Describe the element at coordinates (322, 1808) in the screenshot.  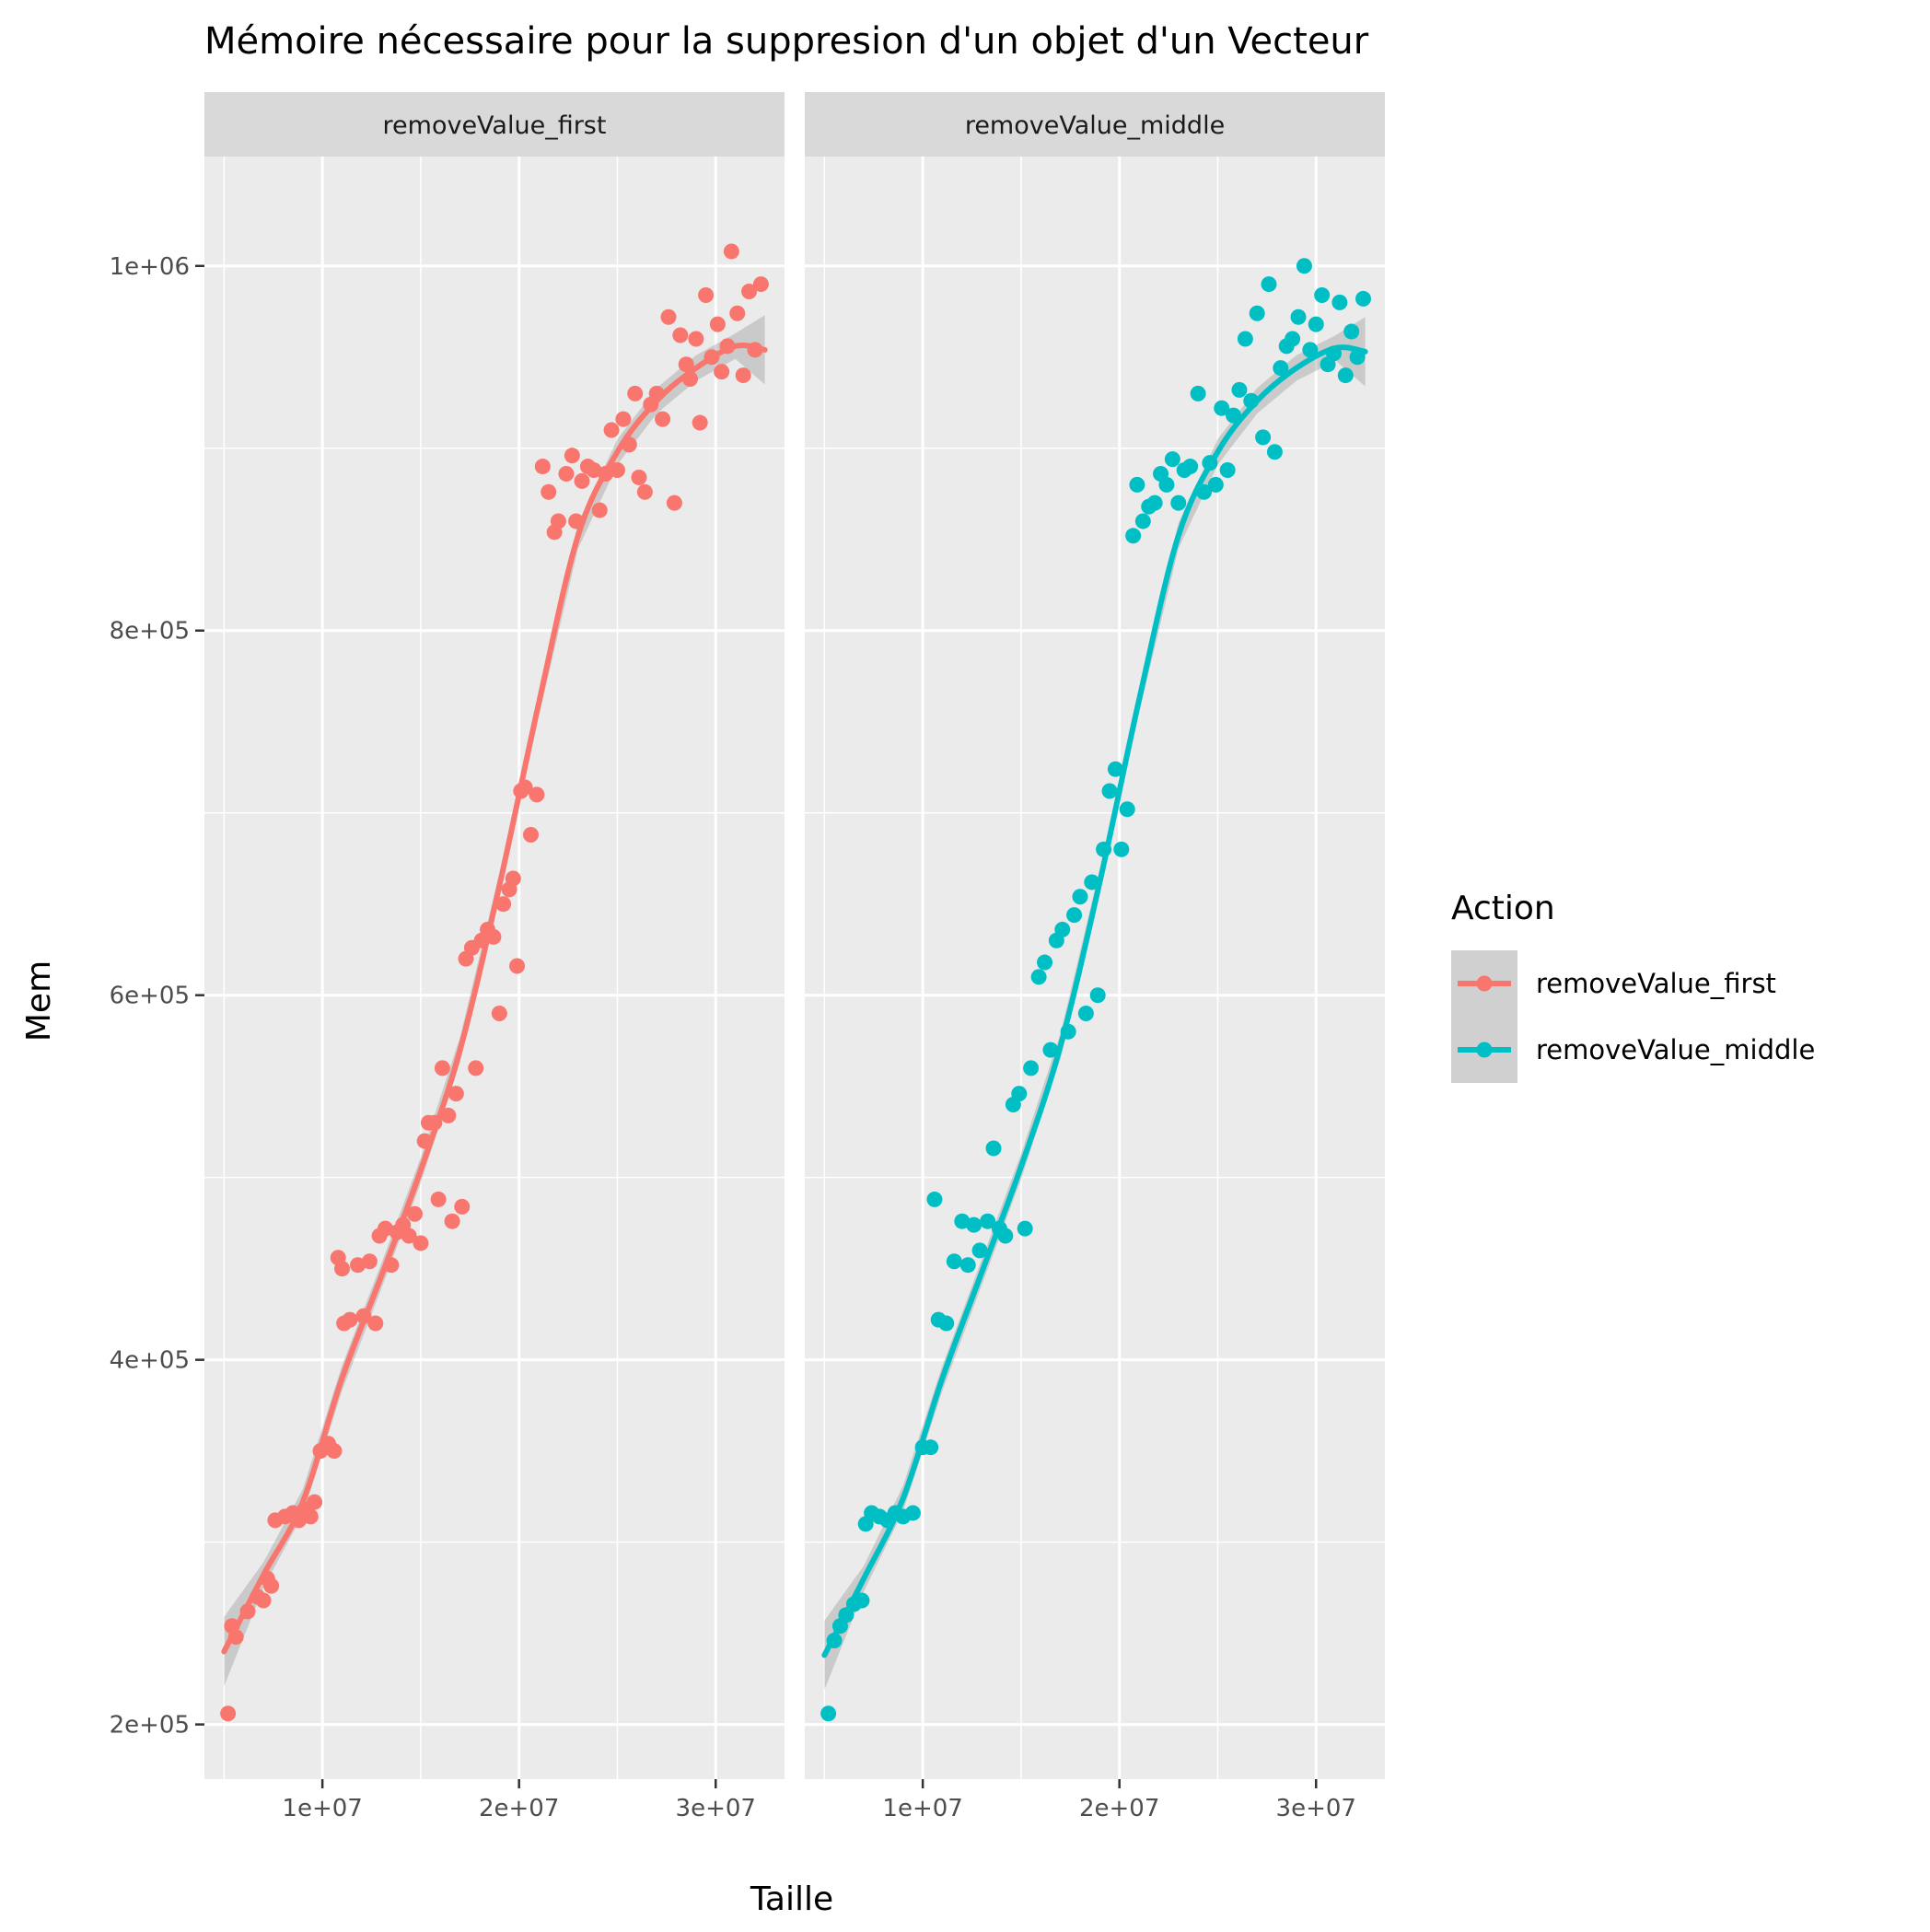
I see `x-tick-label: 1e+07` at that location.